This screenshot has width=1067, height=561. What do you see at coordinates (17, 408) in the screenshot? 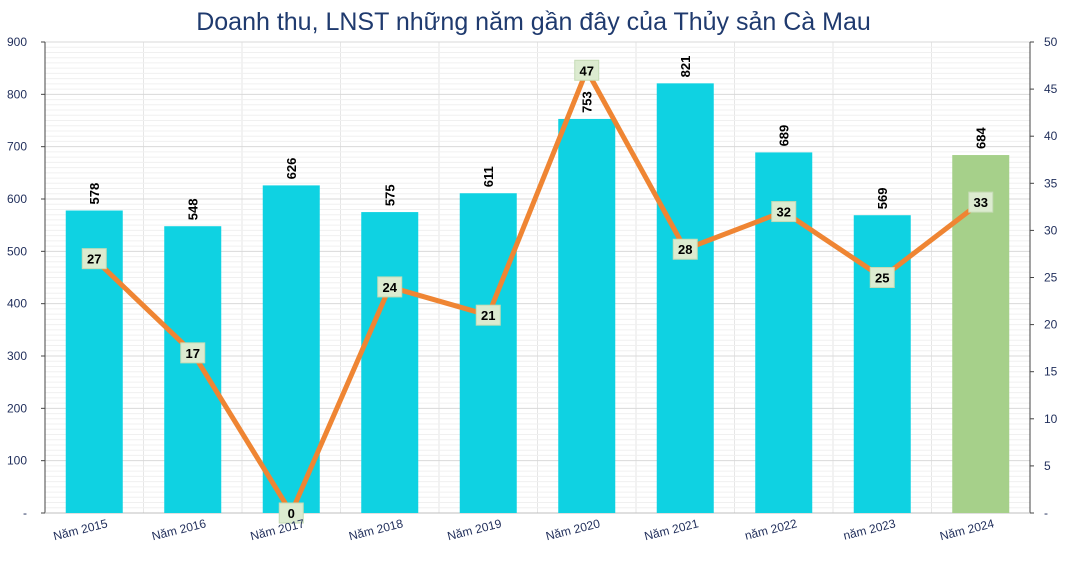
I see `y-left-tick-label: 200` at bounding box center [17, 408].